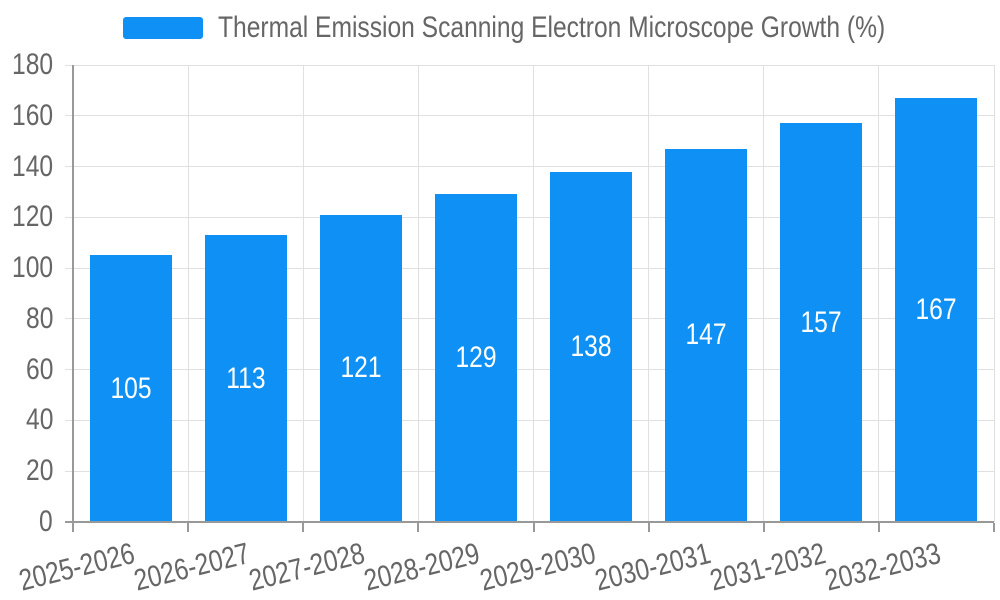  Describe the element at coordinates (706, 335) in the screenshot. I see `bar-2030-2031` at that location.